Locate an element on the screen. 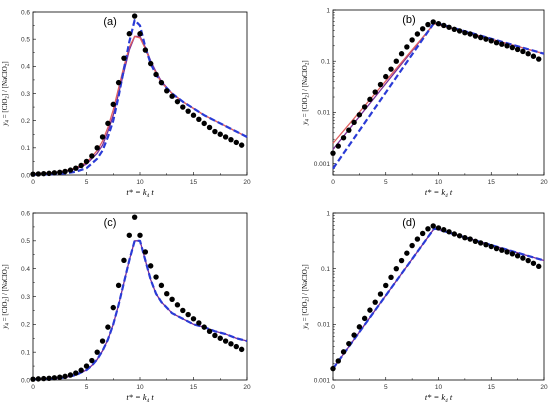  panel-label: (c) is located at coordinates (110, 223).